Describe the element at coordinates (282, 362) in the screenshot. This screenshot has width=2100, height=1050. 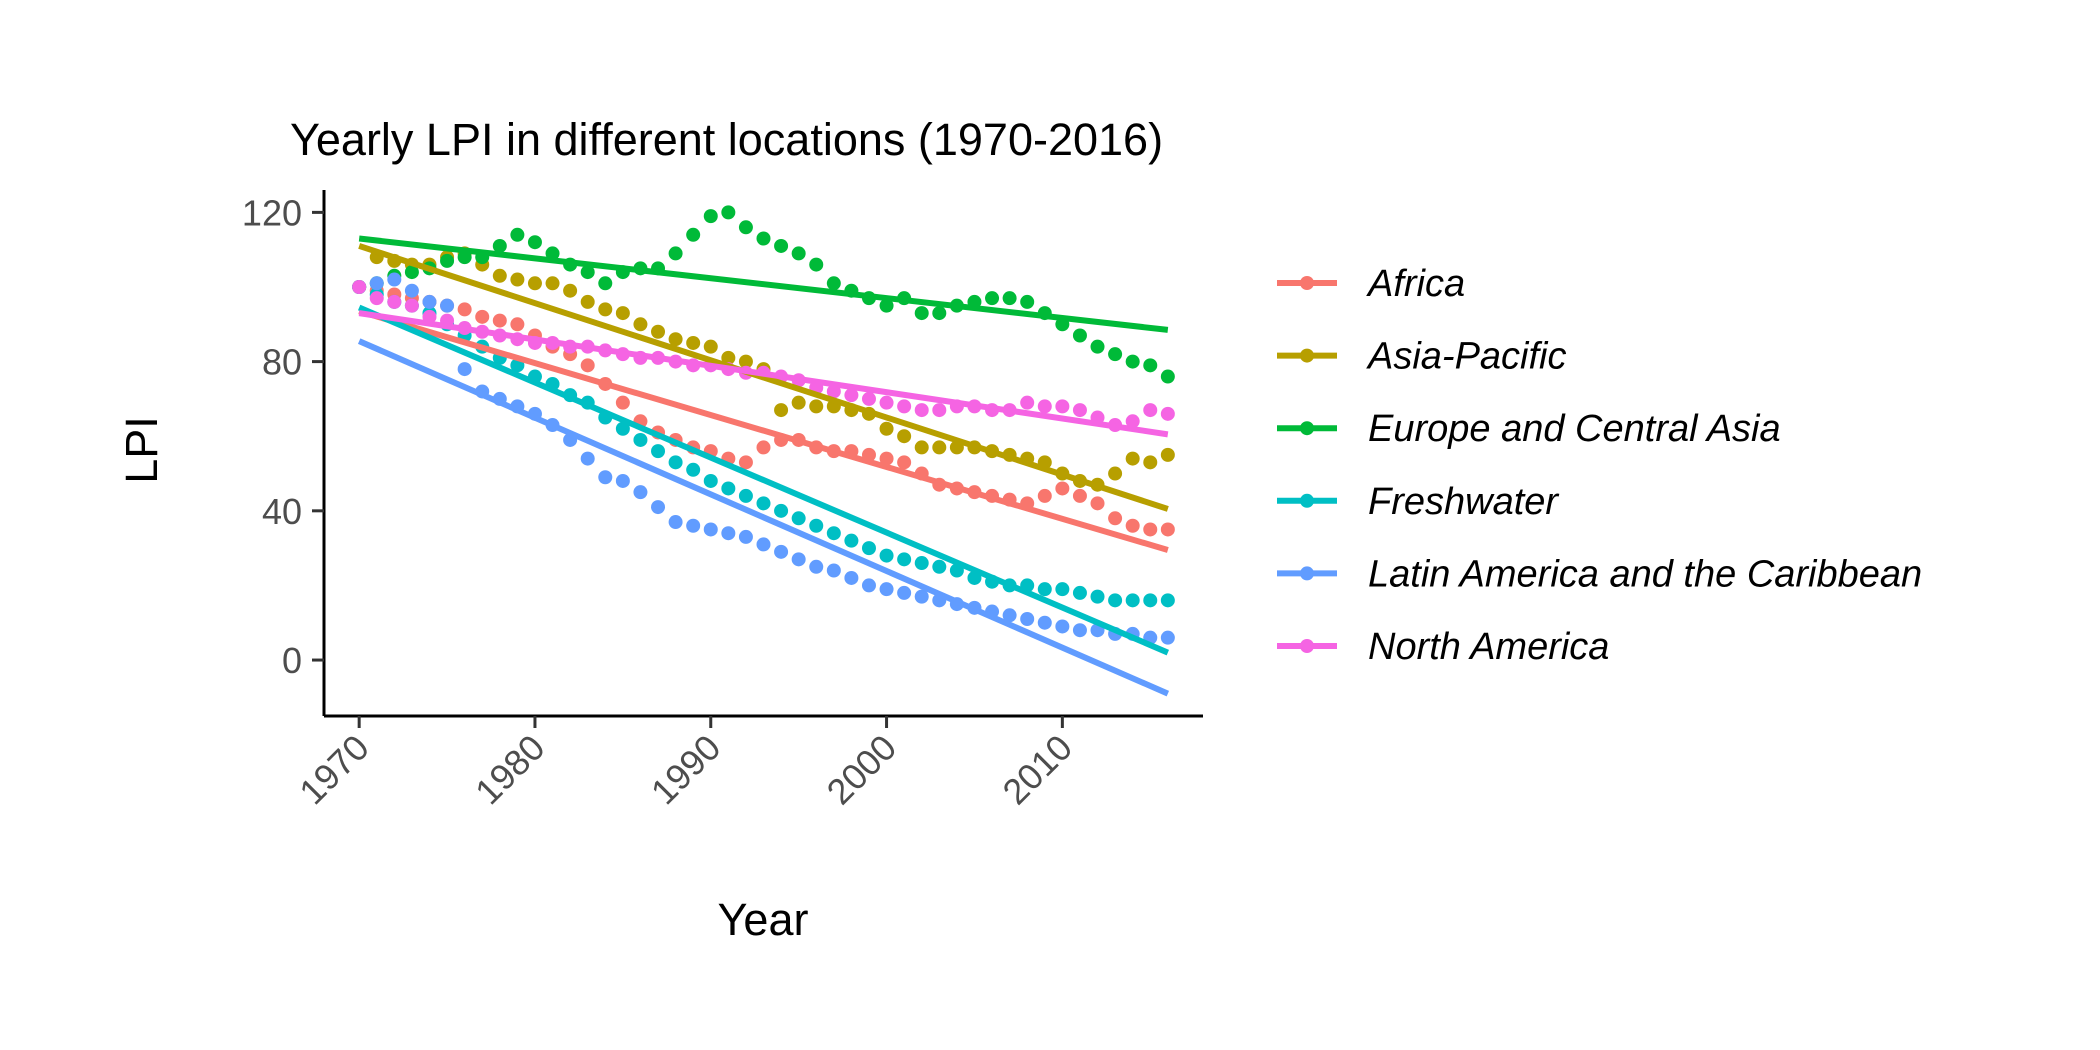
I see `y-tick-label: 80` at that location.